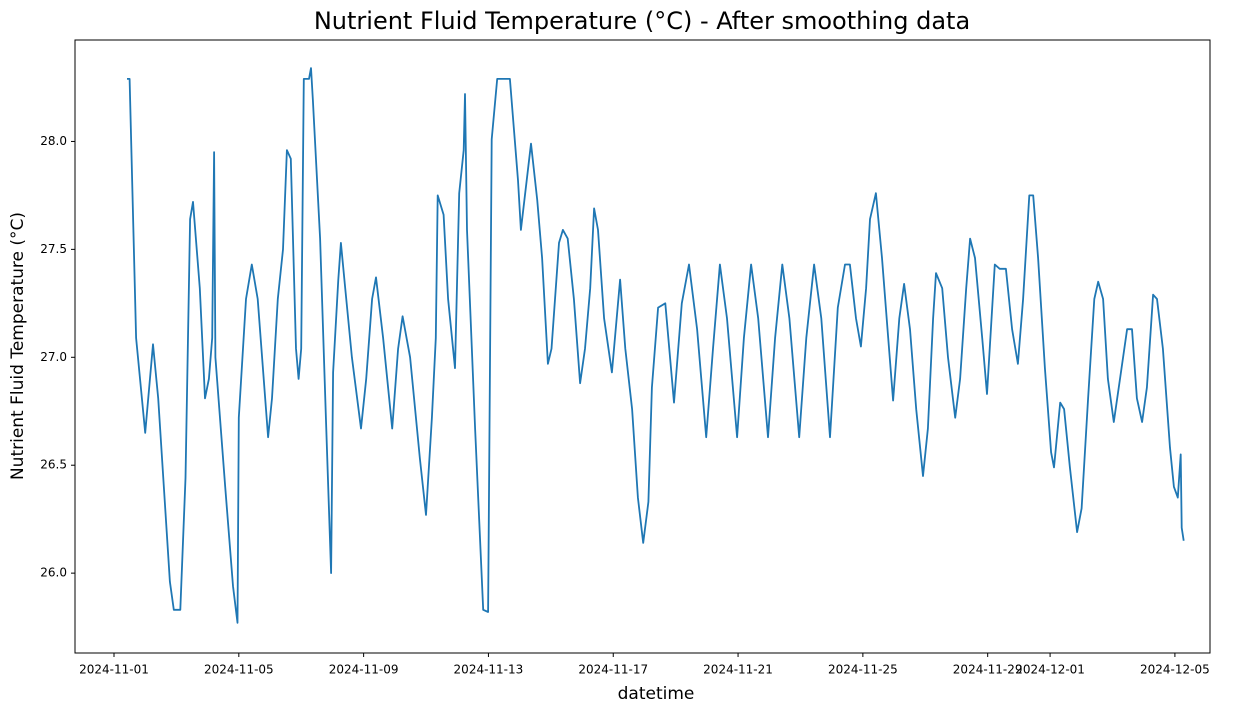  Describe the element at coordinates (1050, 670) in the screenshot. I see `x-tick-label: 2024-12-01` at that location.